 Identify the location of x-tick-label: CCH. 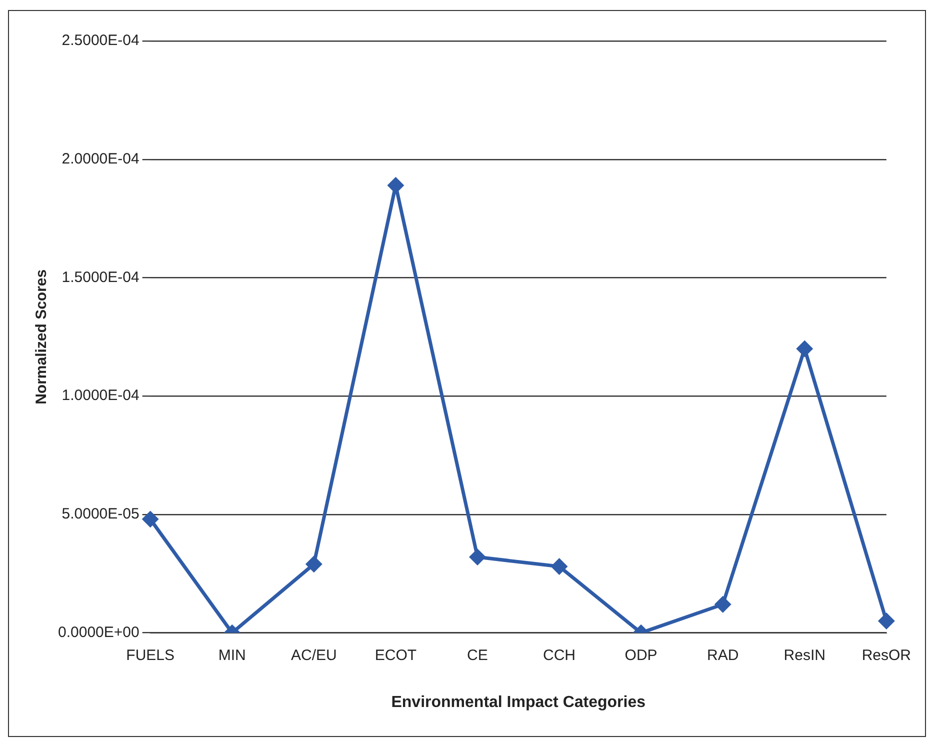
(559, 655).